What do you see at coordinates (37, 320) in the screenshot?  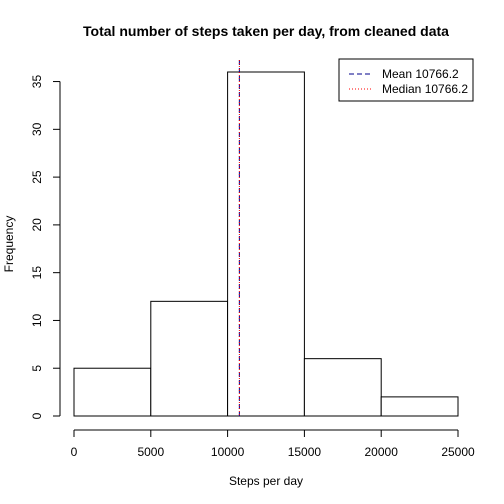 I see `y-tick-label-2: 10` at bounding box center [37, 320].